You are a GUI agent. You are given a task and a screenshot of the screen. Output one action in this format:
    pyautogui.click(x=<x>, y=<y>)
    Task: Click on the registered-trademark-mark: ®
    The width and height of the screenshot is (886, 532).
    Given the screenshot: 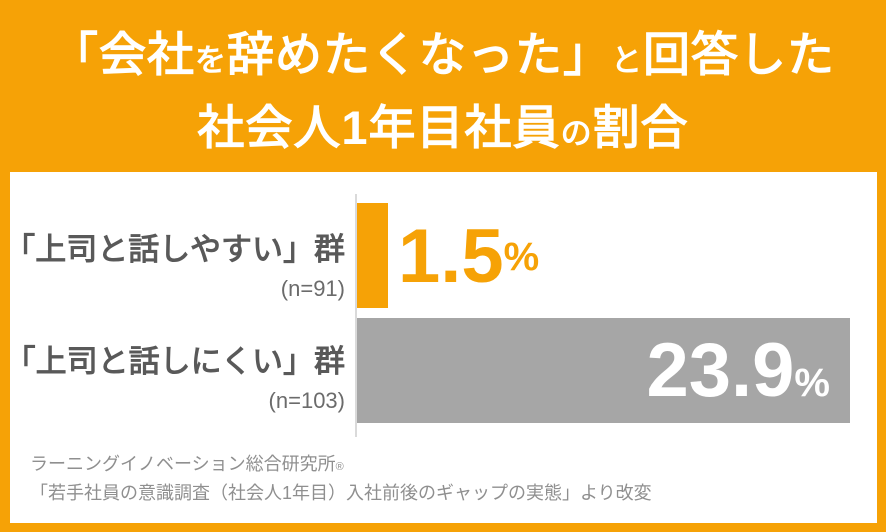 What is the action you would take?
    pyautogui.click(x=339, y=467)
    